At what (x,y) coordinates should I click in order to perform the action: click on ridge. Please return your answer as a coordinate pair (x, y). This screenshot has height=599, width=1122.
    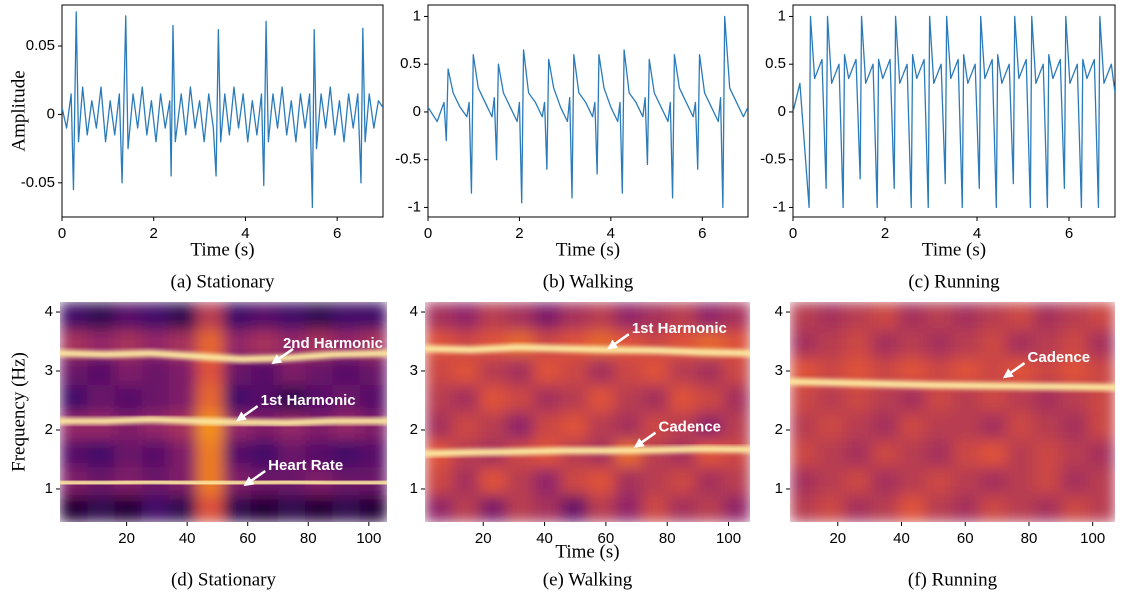
    Looking at the image, I should click on (223, 482).